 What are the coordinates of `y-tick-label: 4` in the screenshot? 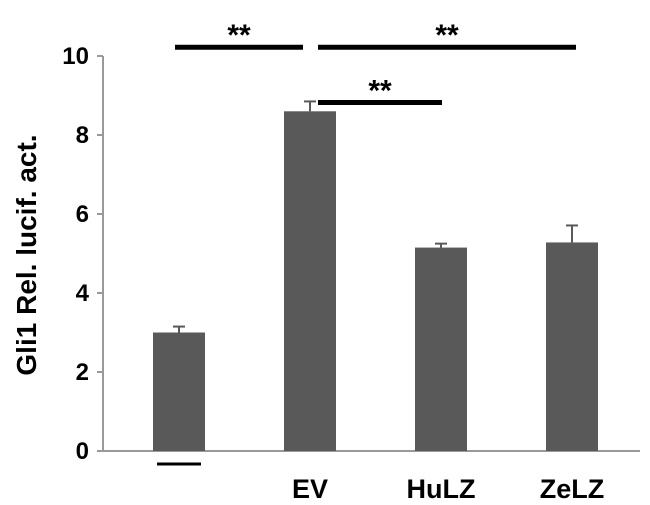 It's located at (83, 293).